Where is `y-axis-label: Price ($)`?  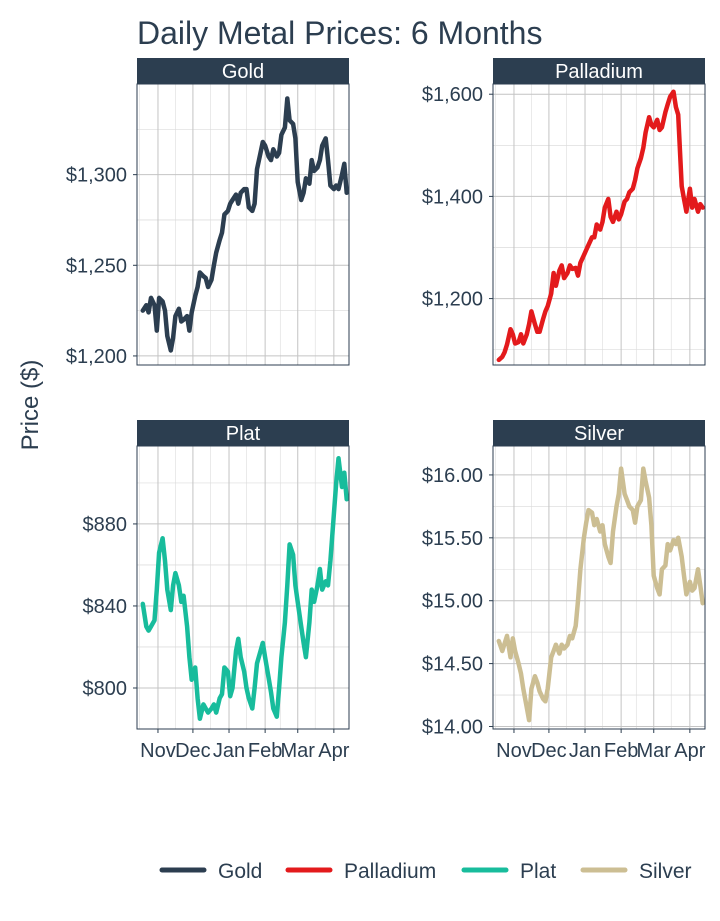 y-axis-label: Price ($) is located at coordinates (30, 405).